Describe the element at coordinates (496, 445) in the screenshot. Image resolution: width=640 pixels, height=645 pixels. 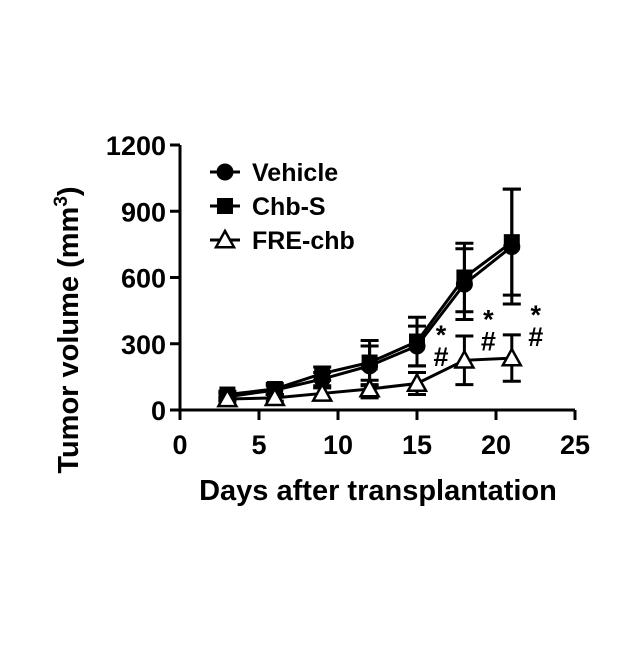
I see `x-tick-label: 20` at that location.